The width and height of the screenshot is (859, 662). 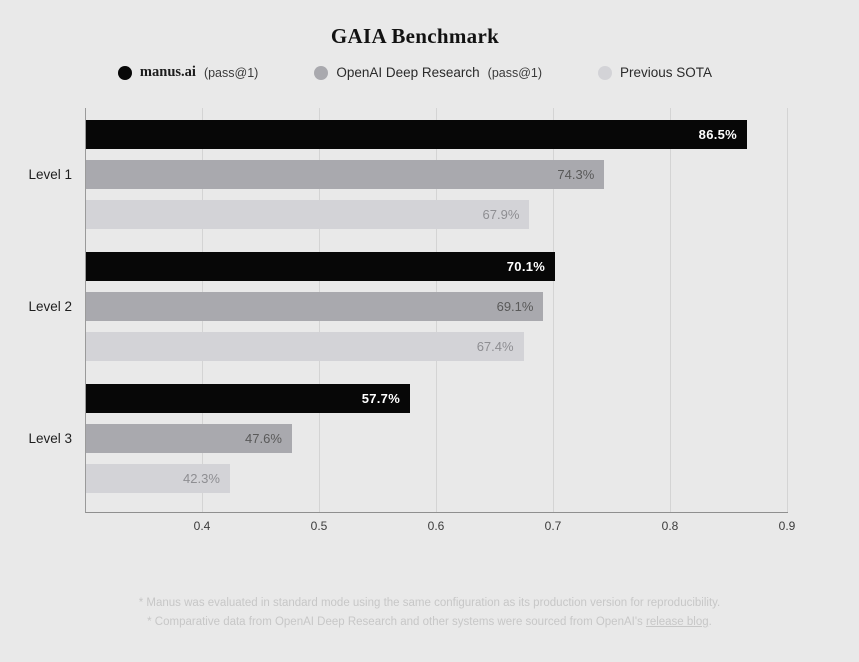 What do you see at coordinates (417, 134) in the screenshot?
I see `bar-level1-series0: 86.5%` at bounding box center [417, 134].